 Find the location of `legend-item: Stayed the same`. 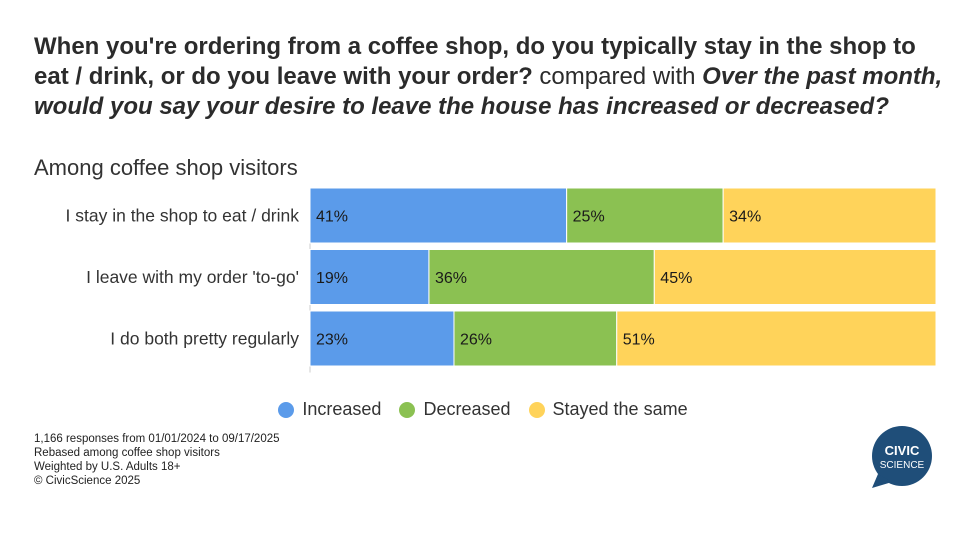

legend-item: Stayed the same is located at coordinates (608, 409).